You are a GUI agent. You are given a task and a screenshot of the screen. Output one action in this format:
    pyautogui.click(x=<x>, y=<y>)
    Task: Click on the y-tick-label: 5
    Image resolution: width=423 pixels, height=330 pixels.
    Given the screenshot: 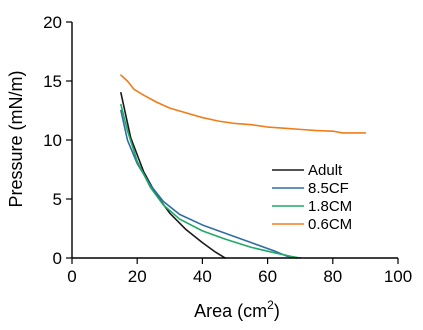 What is the action you would take?
    pyautogui.click(x=57, y=199)
    